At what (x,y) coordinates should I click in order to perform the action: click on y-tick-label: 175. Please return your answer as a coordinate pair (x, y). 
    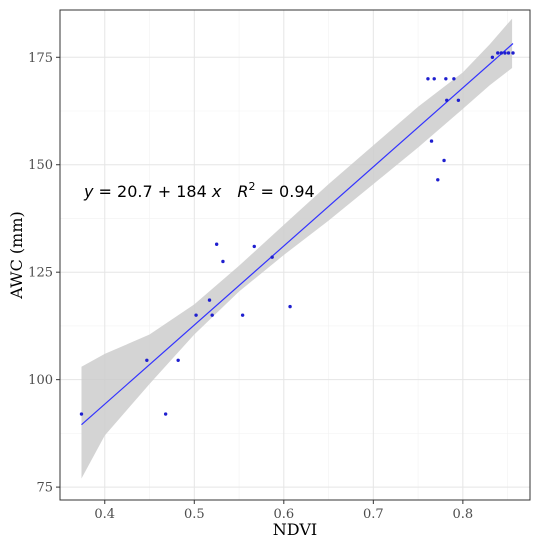
    Looking at the image, I should click on (40, 58).